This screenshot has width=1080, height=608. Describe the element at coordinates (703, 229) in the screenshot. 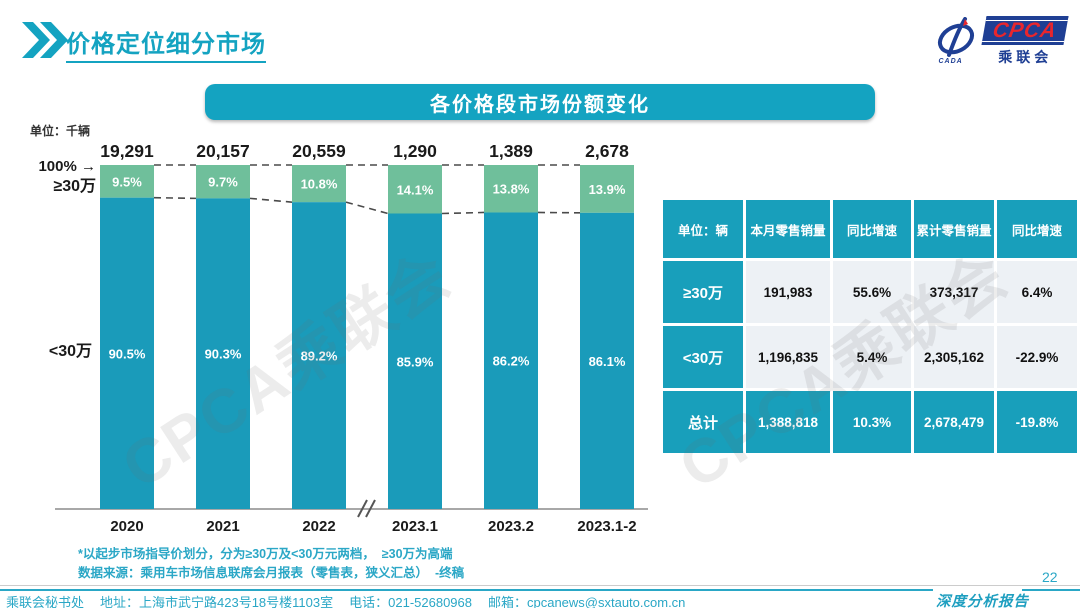

I see `table-header-cell: 单位：辆` at that location.